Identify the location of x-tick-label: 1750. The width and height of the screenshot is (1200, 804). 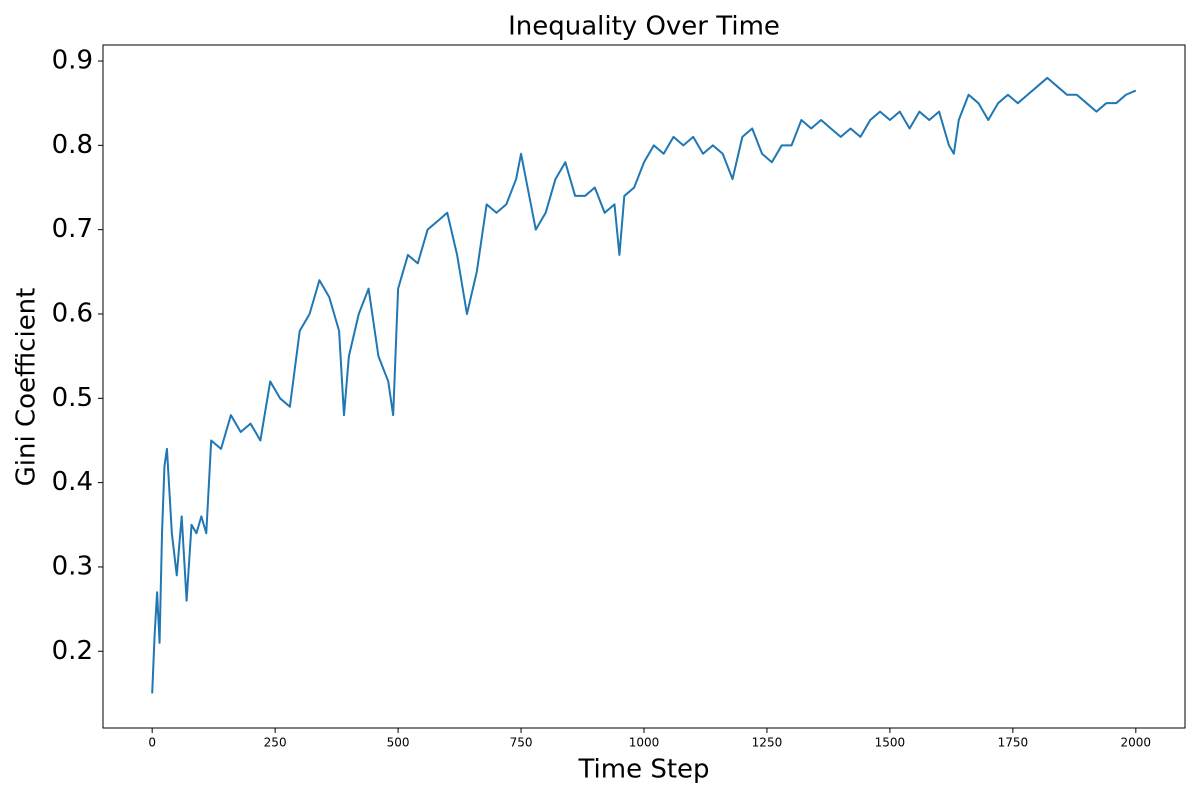
(1013, 743).